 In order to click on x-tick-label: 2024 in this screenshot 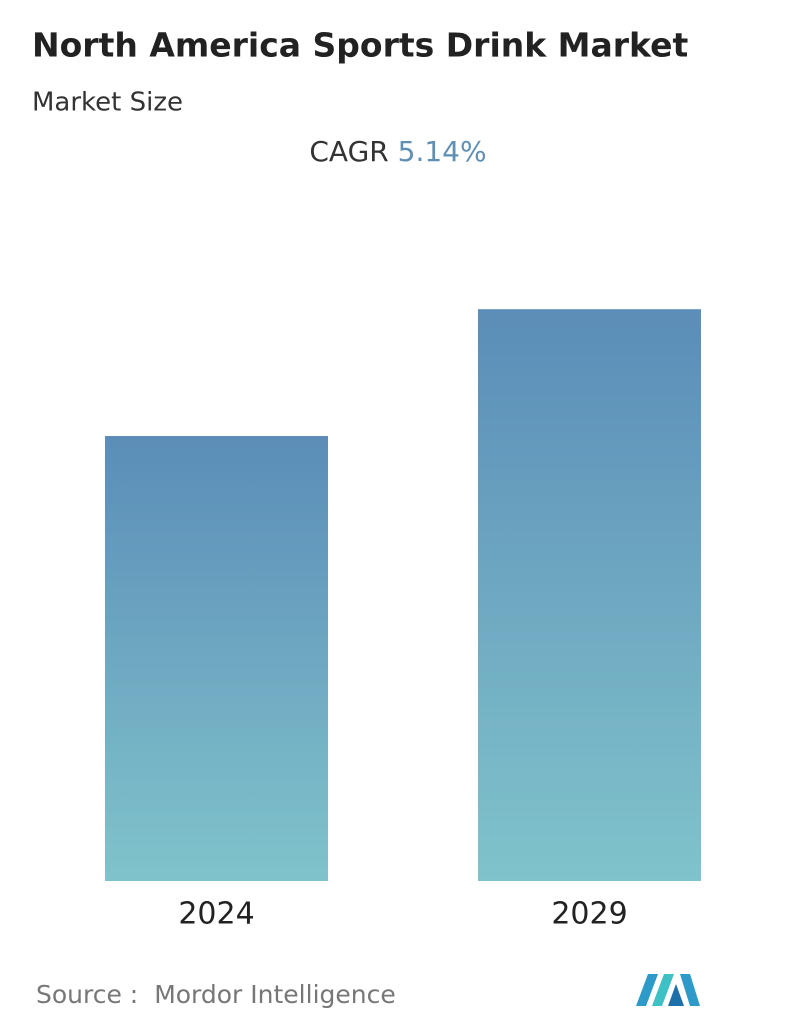, I will do `click(216, 914)`.